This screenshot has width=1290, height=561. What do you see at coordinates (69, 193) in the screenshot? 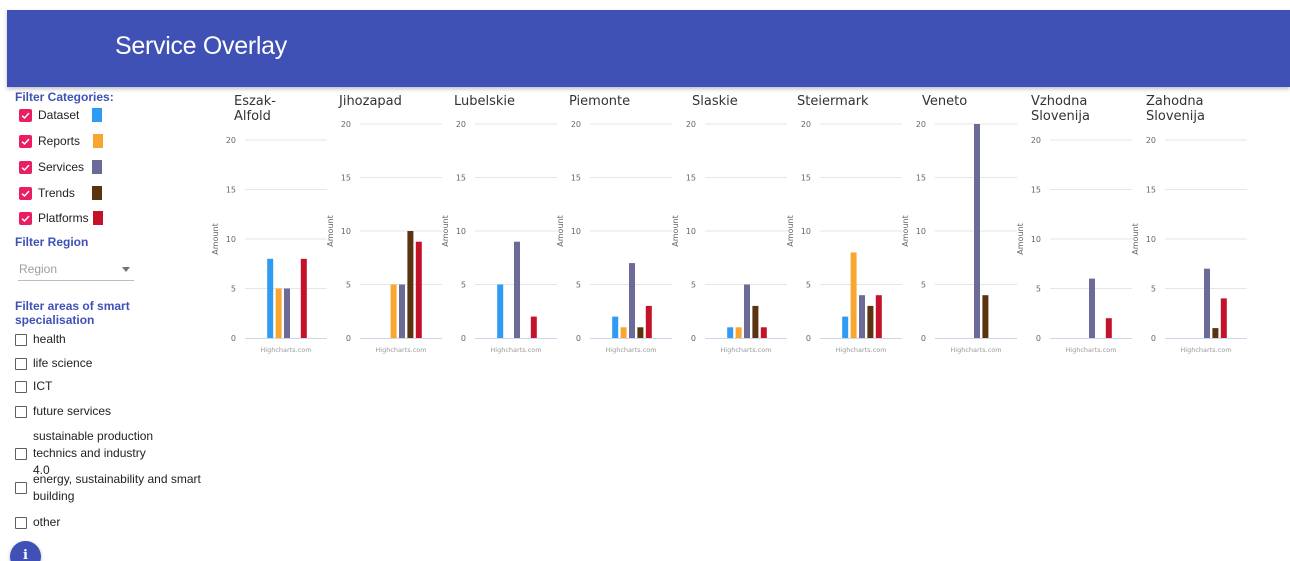
I see `category-trends: Trends` at bounding box center [69, 193].